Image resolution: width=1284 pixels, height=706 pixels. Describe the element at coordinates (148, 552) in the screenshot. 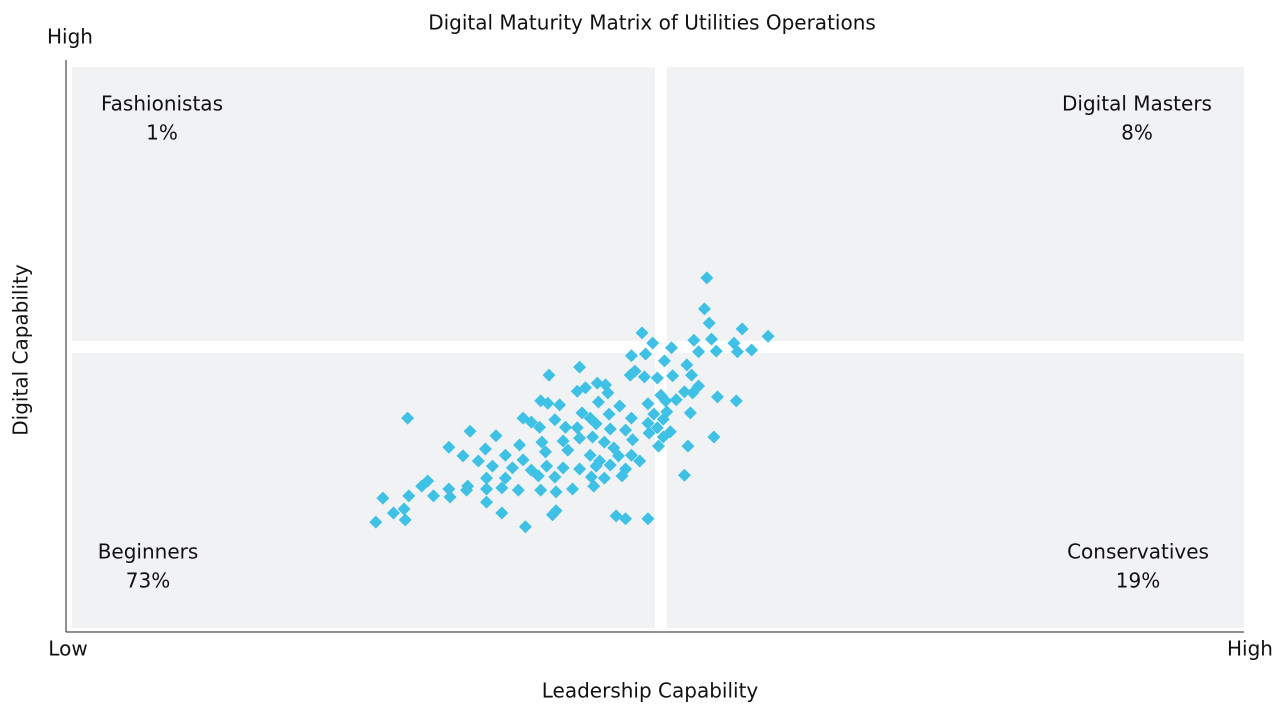

I see `quadrant-name: Beginners` at that location.